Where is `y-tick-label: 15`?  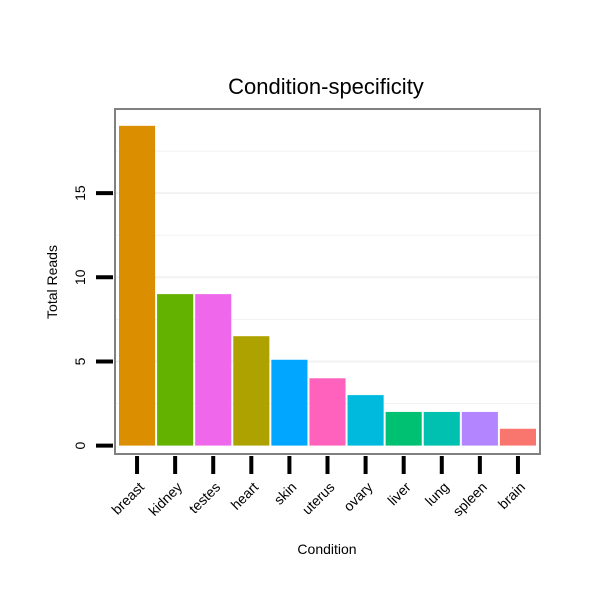 y-tick-label: 15 is located at coordinates (80, 193).